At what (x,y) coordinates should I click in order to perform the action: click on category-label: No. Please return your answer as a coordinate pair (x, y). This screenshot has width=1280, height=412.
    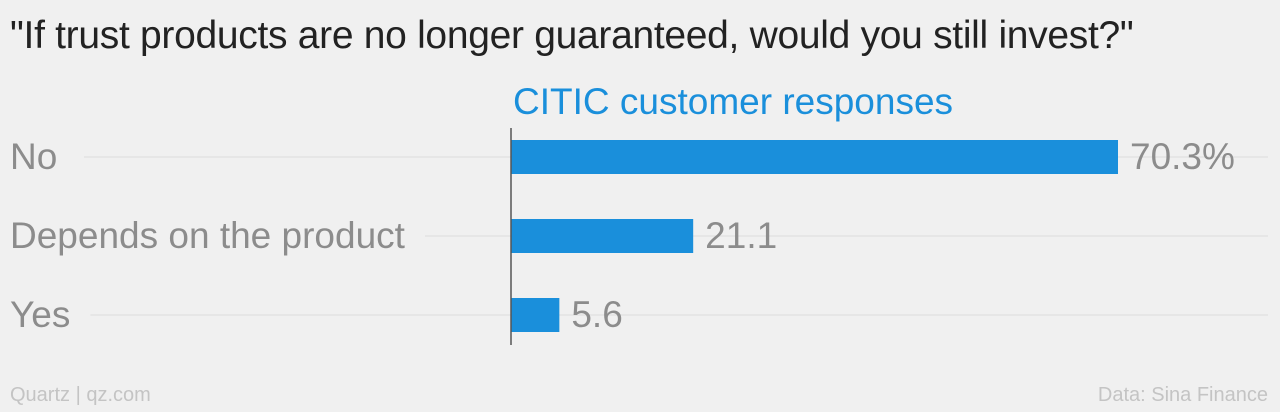
    Looking at the image, I should click on (33, 156).